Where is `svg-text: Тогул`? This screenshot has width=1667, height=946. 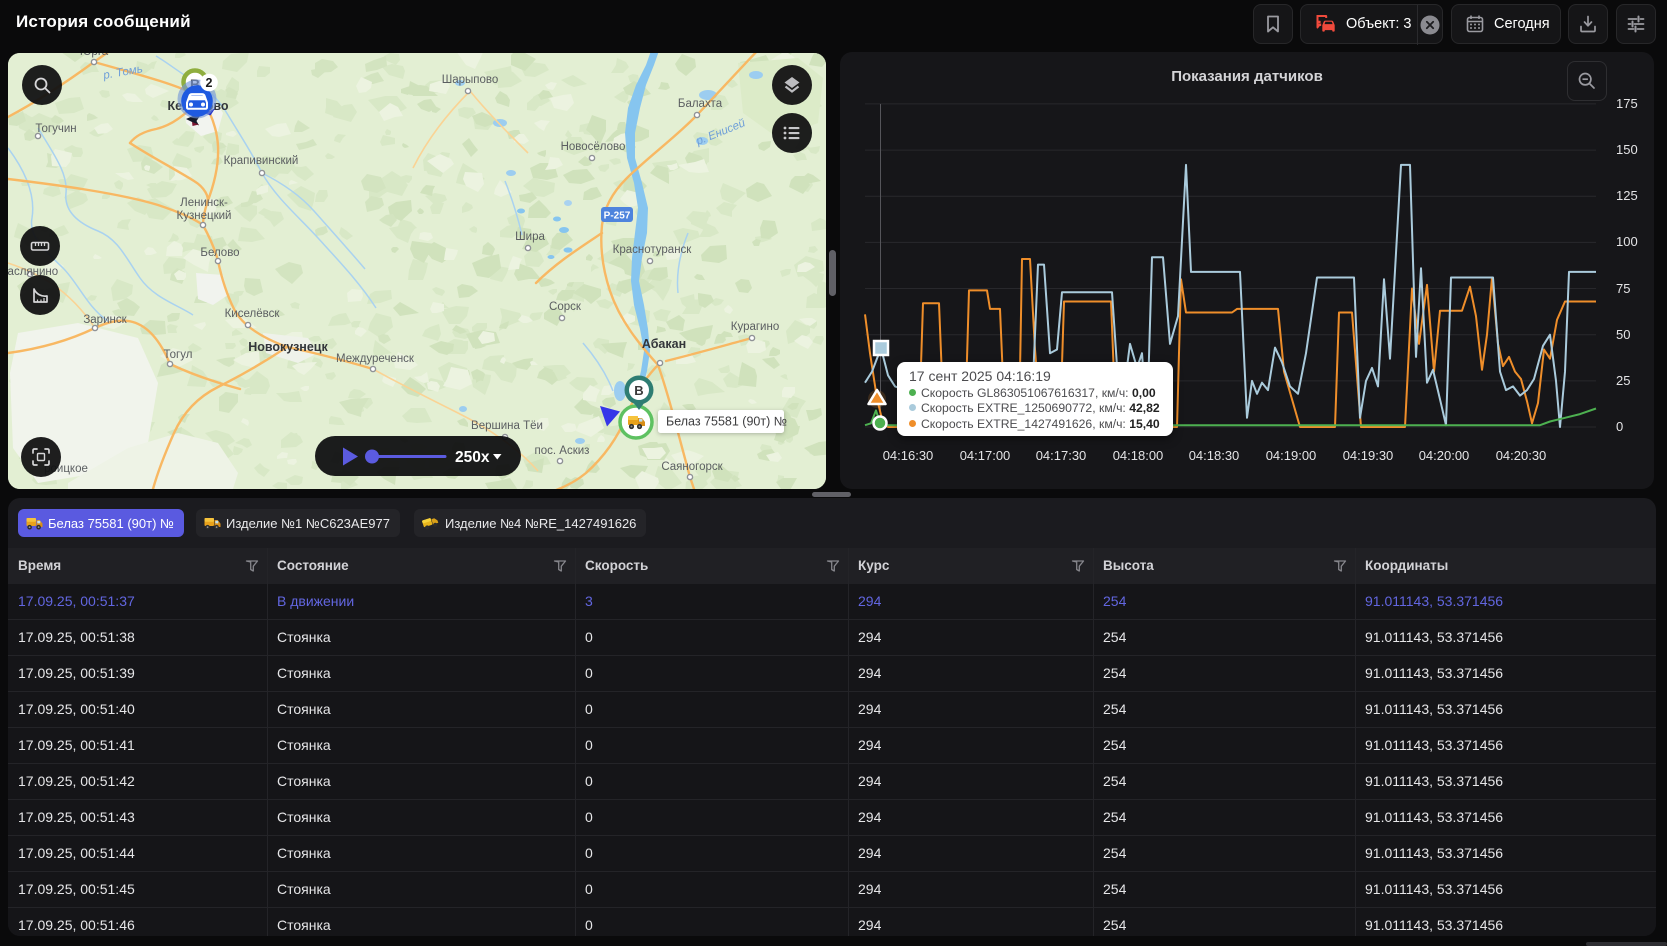 svg-text: Тогул is located at coordinates (178, 355).